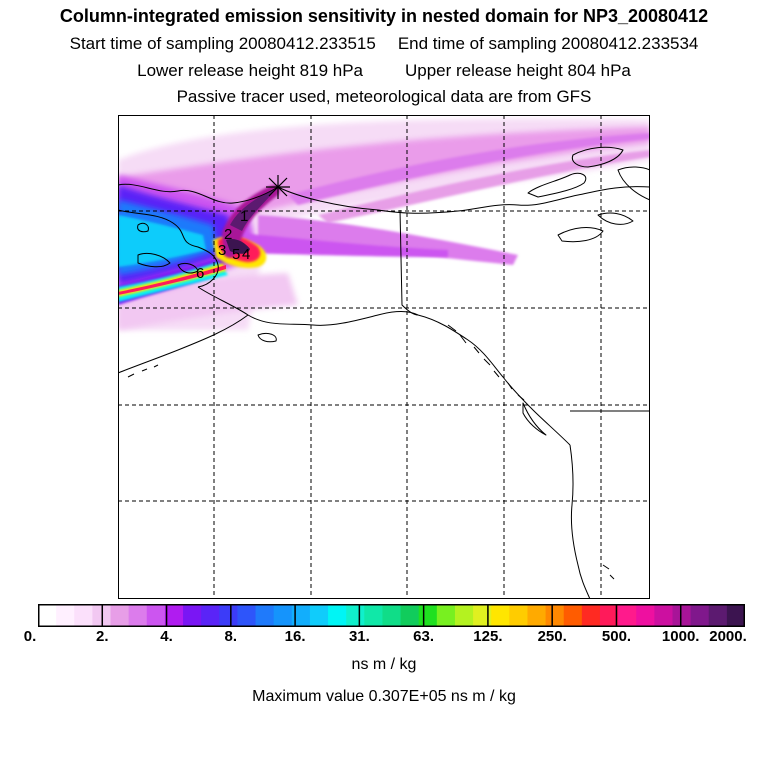 This screenshot has width=768, height=768. Describe the element at coordinates (552, 636) in the screenshot. I see `colorbar-tick-label: 250.` at that location.